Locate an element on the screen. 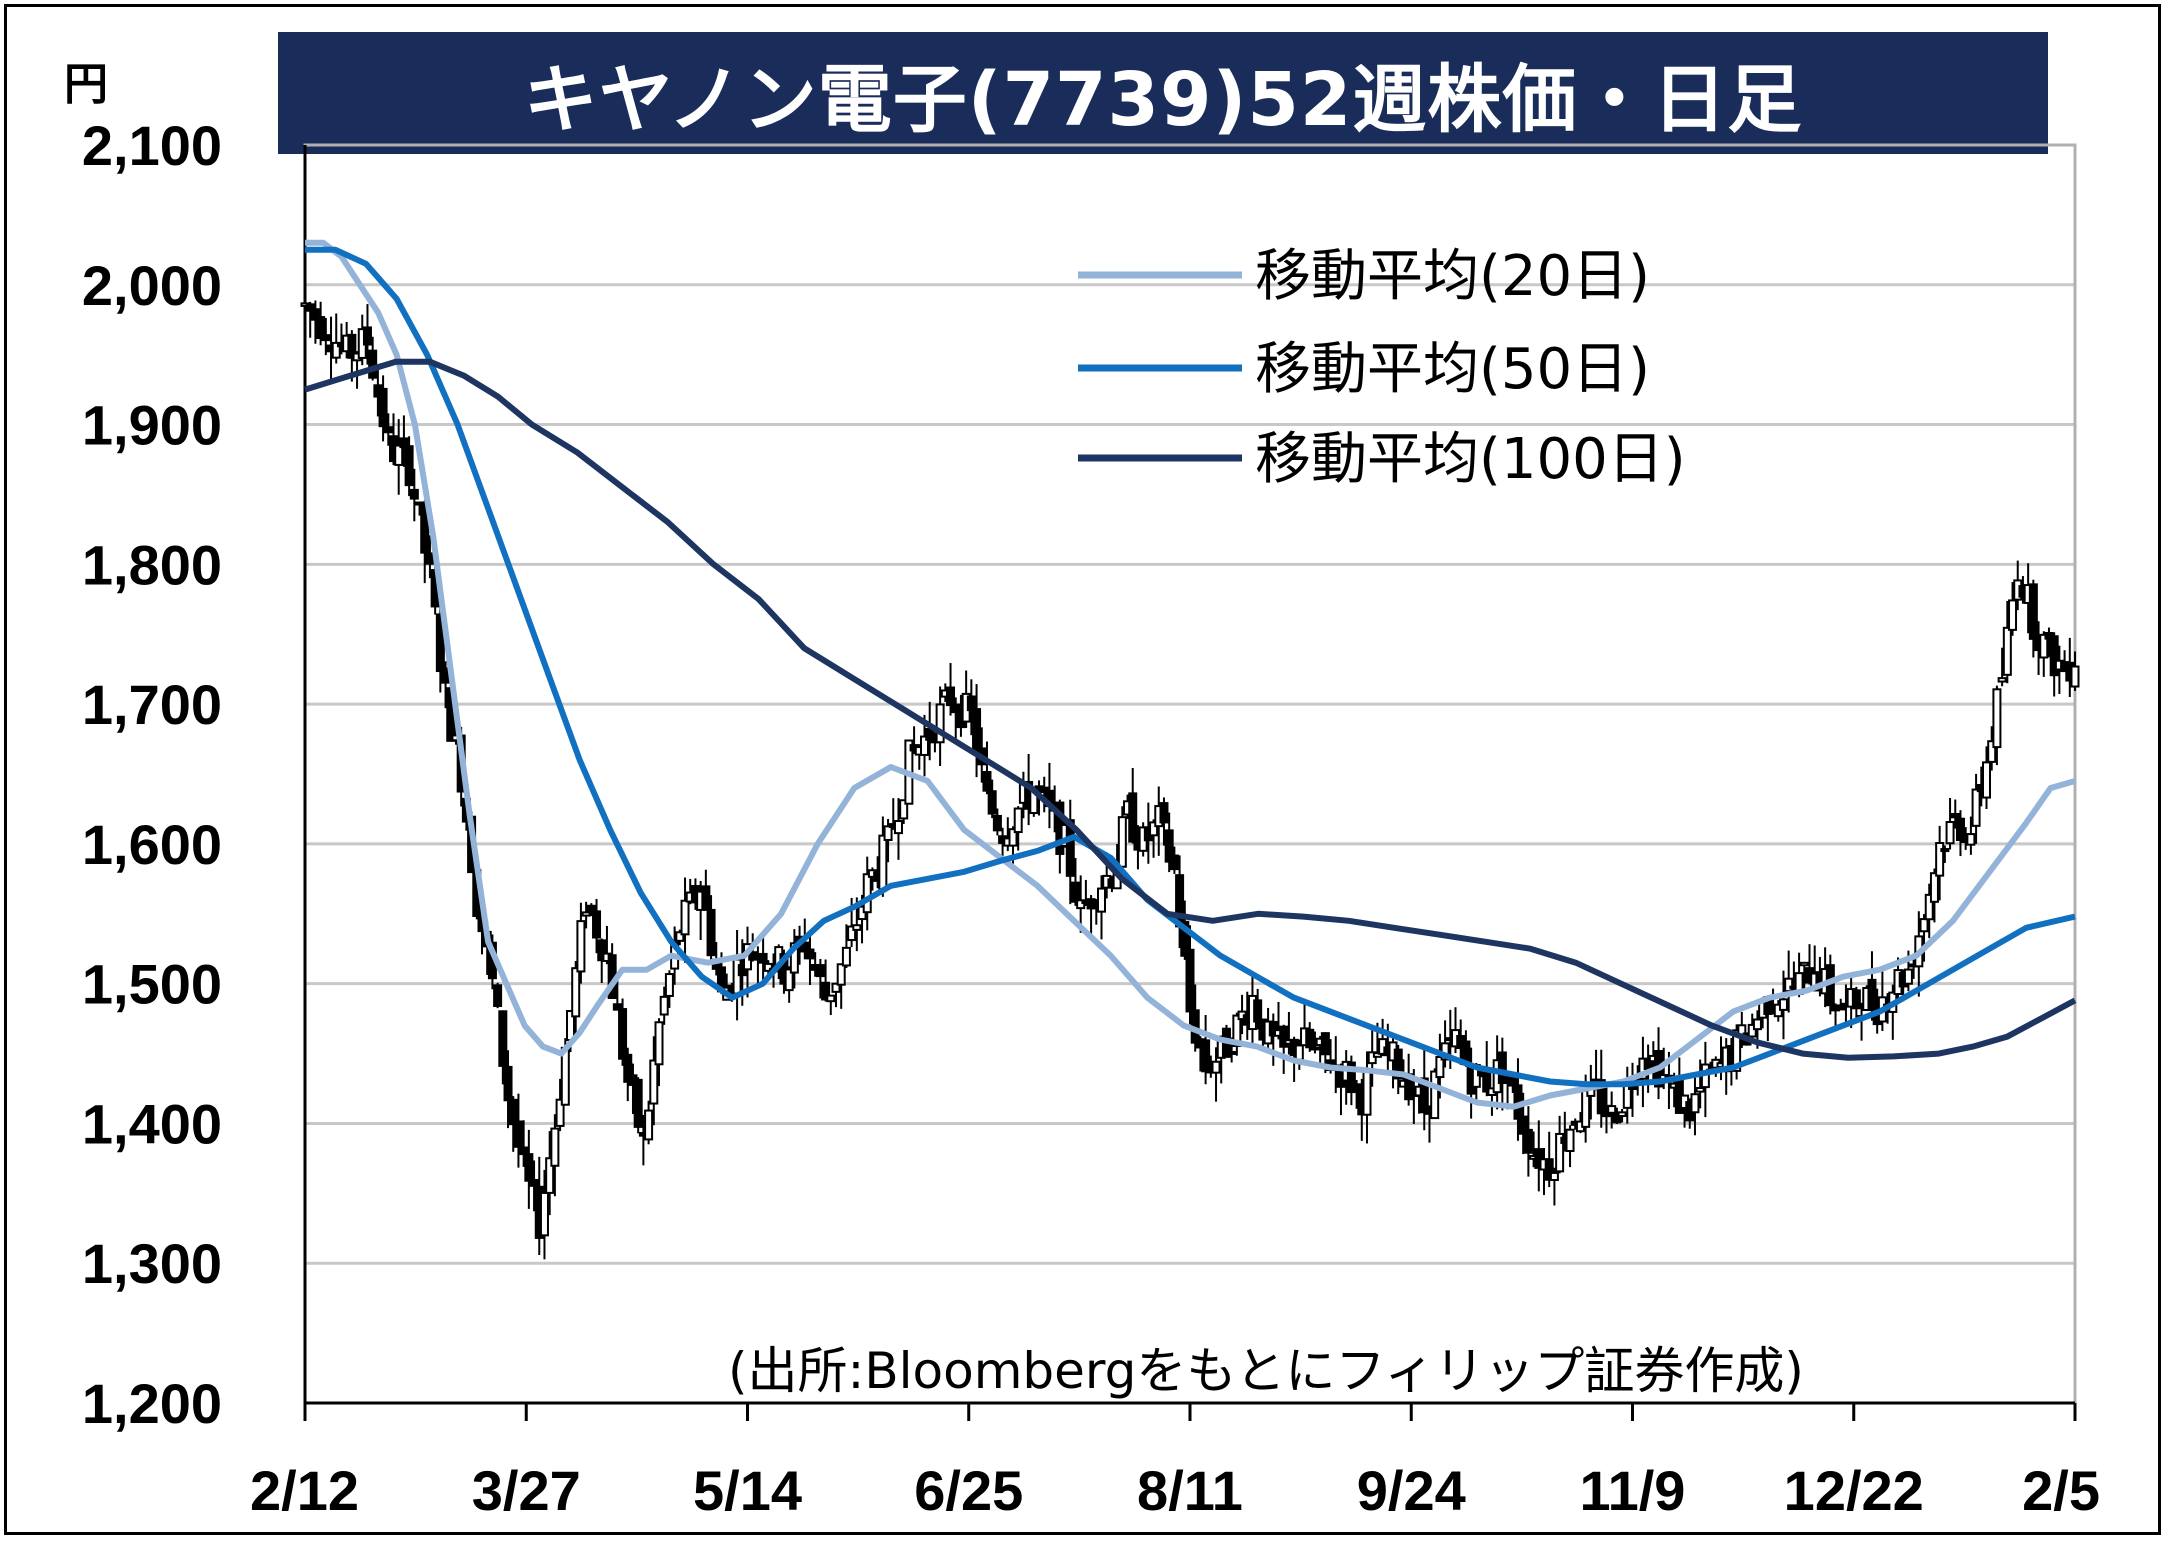 The image size is (2167, 1541). x-tick-label: 6/25 is located at coordinates (968, 1490).